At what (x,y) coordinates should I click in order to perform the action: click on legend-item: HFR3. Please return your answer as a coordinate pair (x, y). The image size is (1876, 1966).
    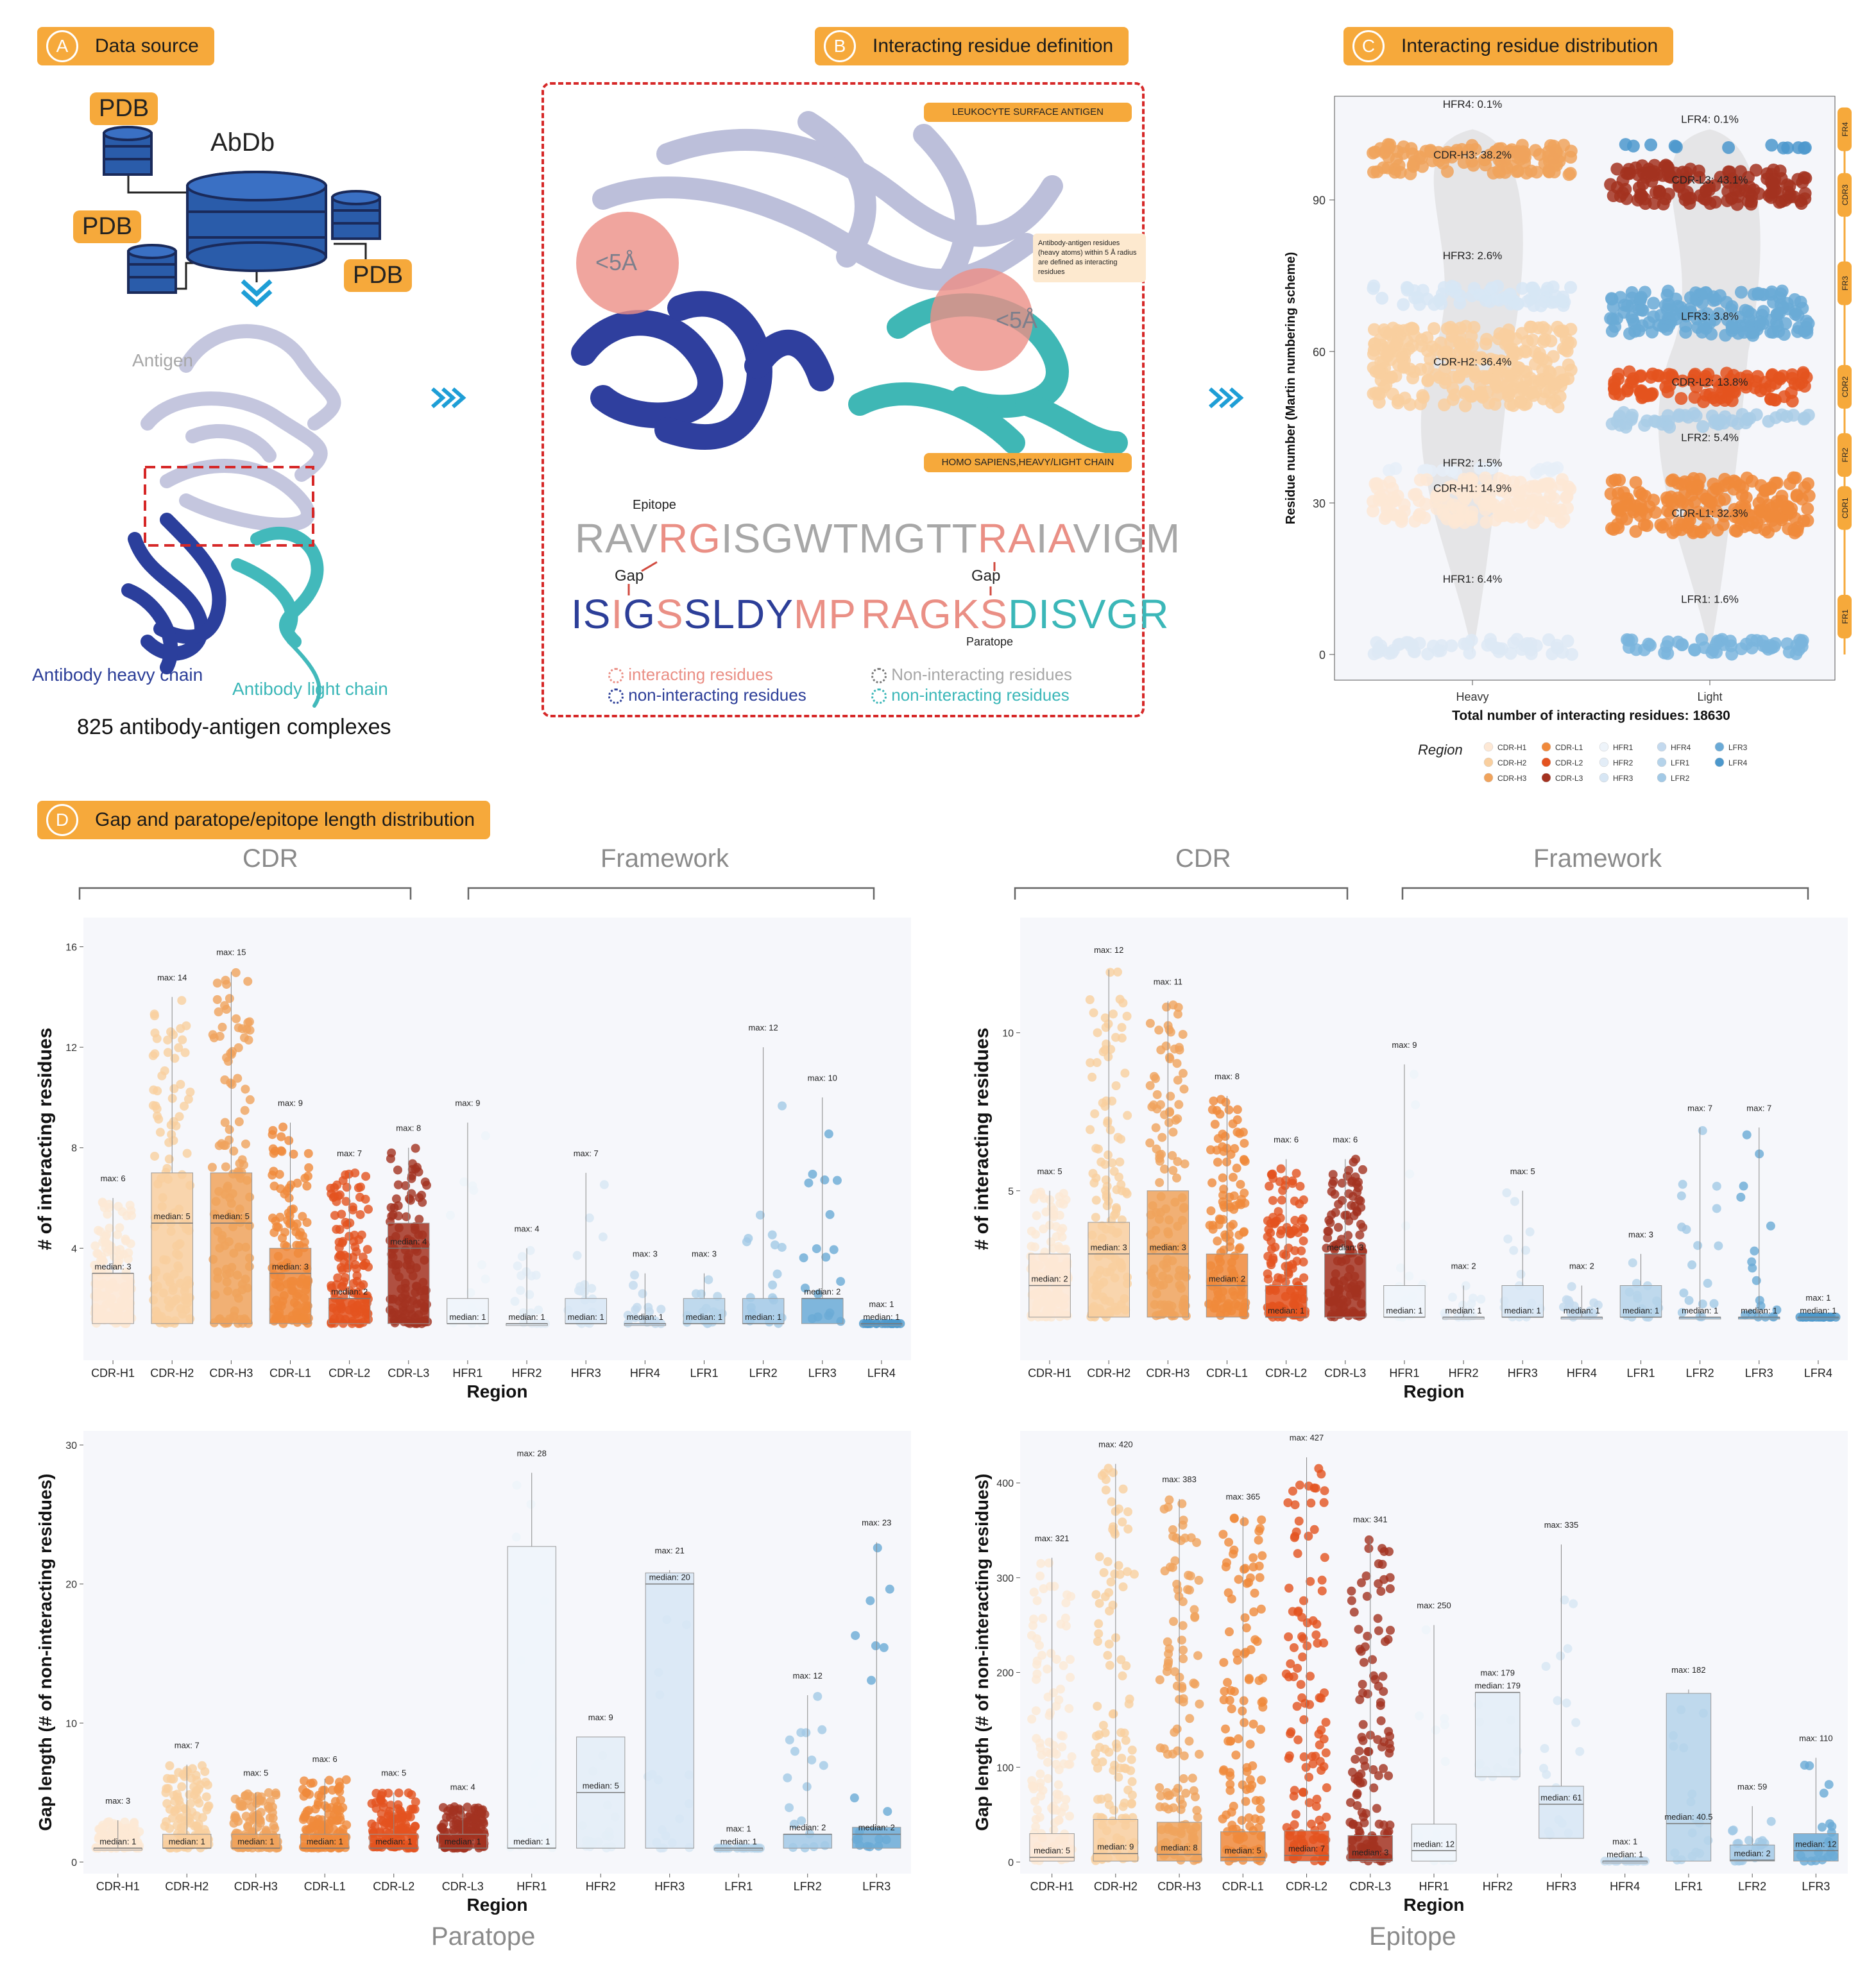
    Looking at the image, I should click on (1616, 778).